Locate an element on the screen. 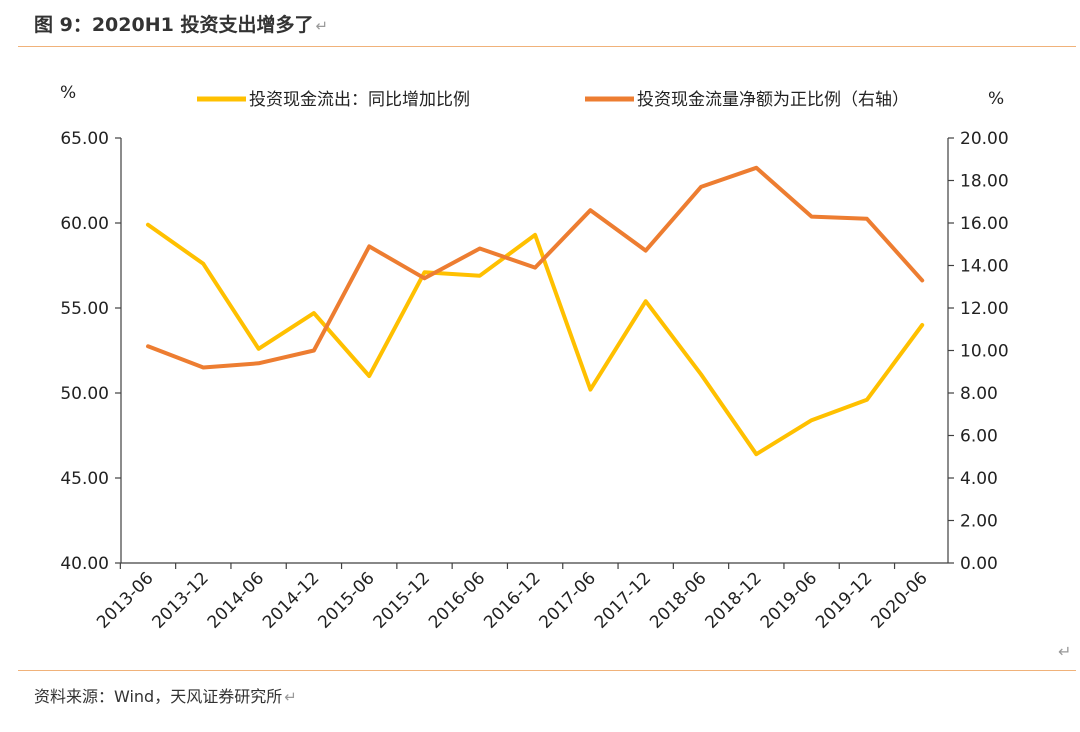  x-tick-label: 2017-06 is located at coordinates (568, 600).